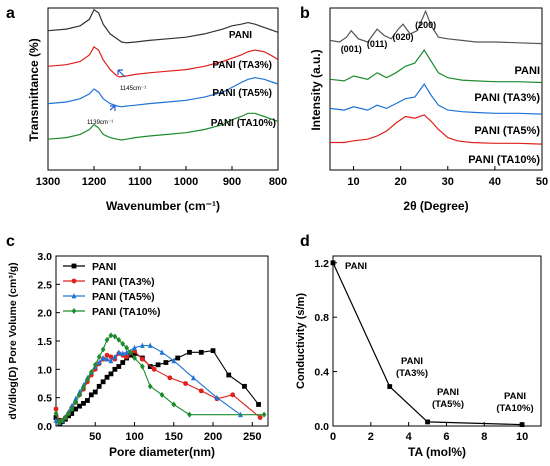  Describe the element at coordinates (243, 123) in the screenshot. I see `ftir-series-label-3: PANI (TA10%)` at that location.